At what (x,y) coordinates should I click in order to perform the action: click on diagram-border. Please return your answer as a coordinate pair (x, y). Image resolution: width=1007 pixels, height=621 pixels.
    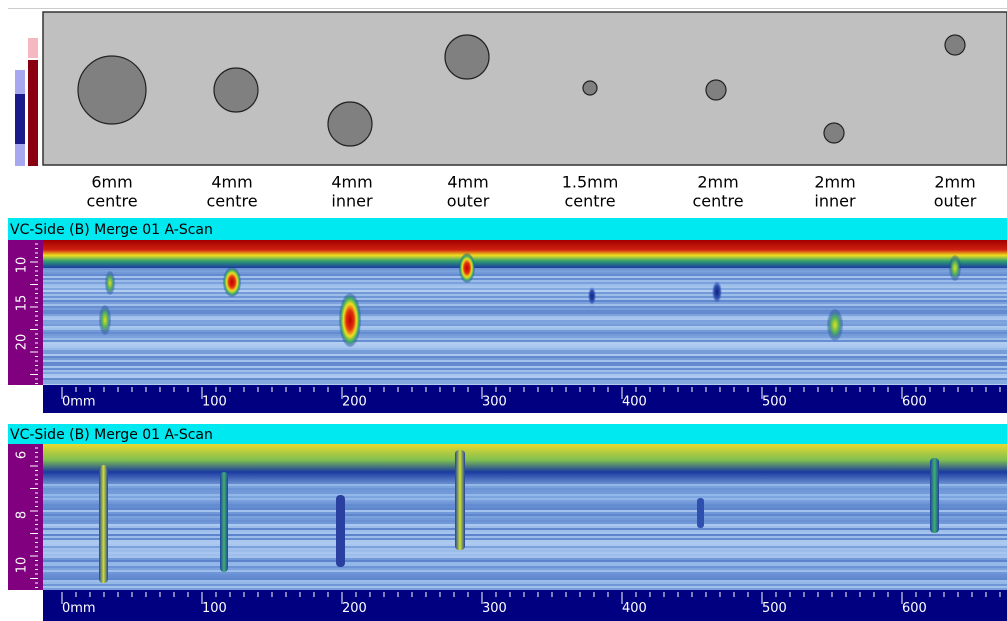
    Looking at the image, I should click on (507, 8).